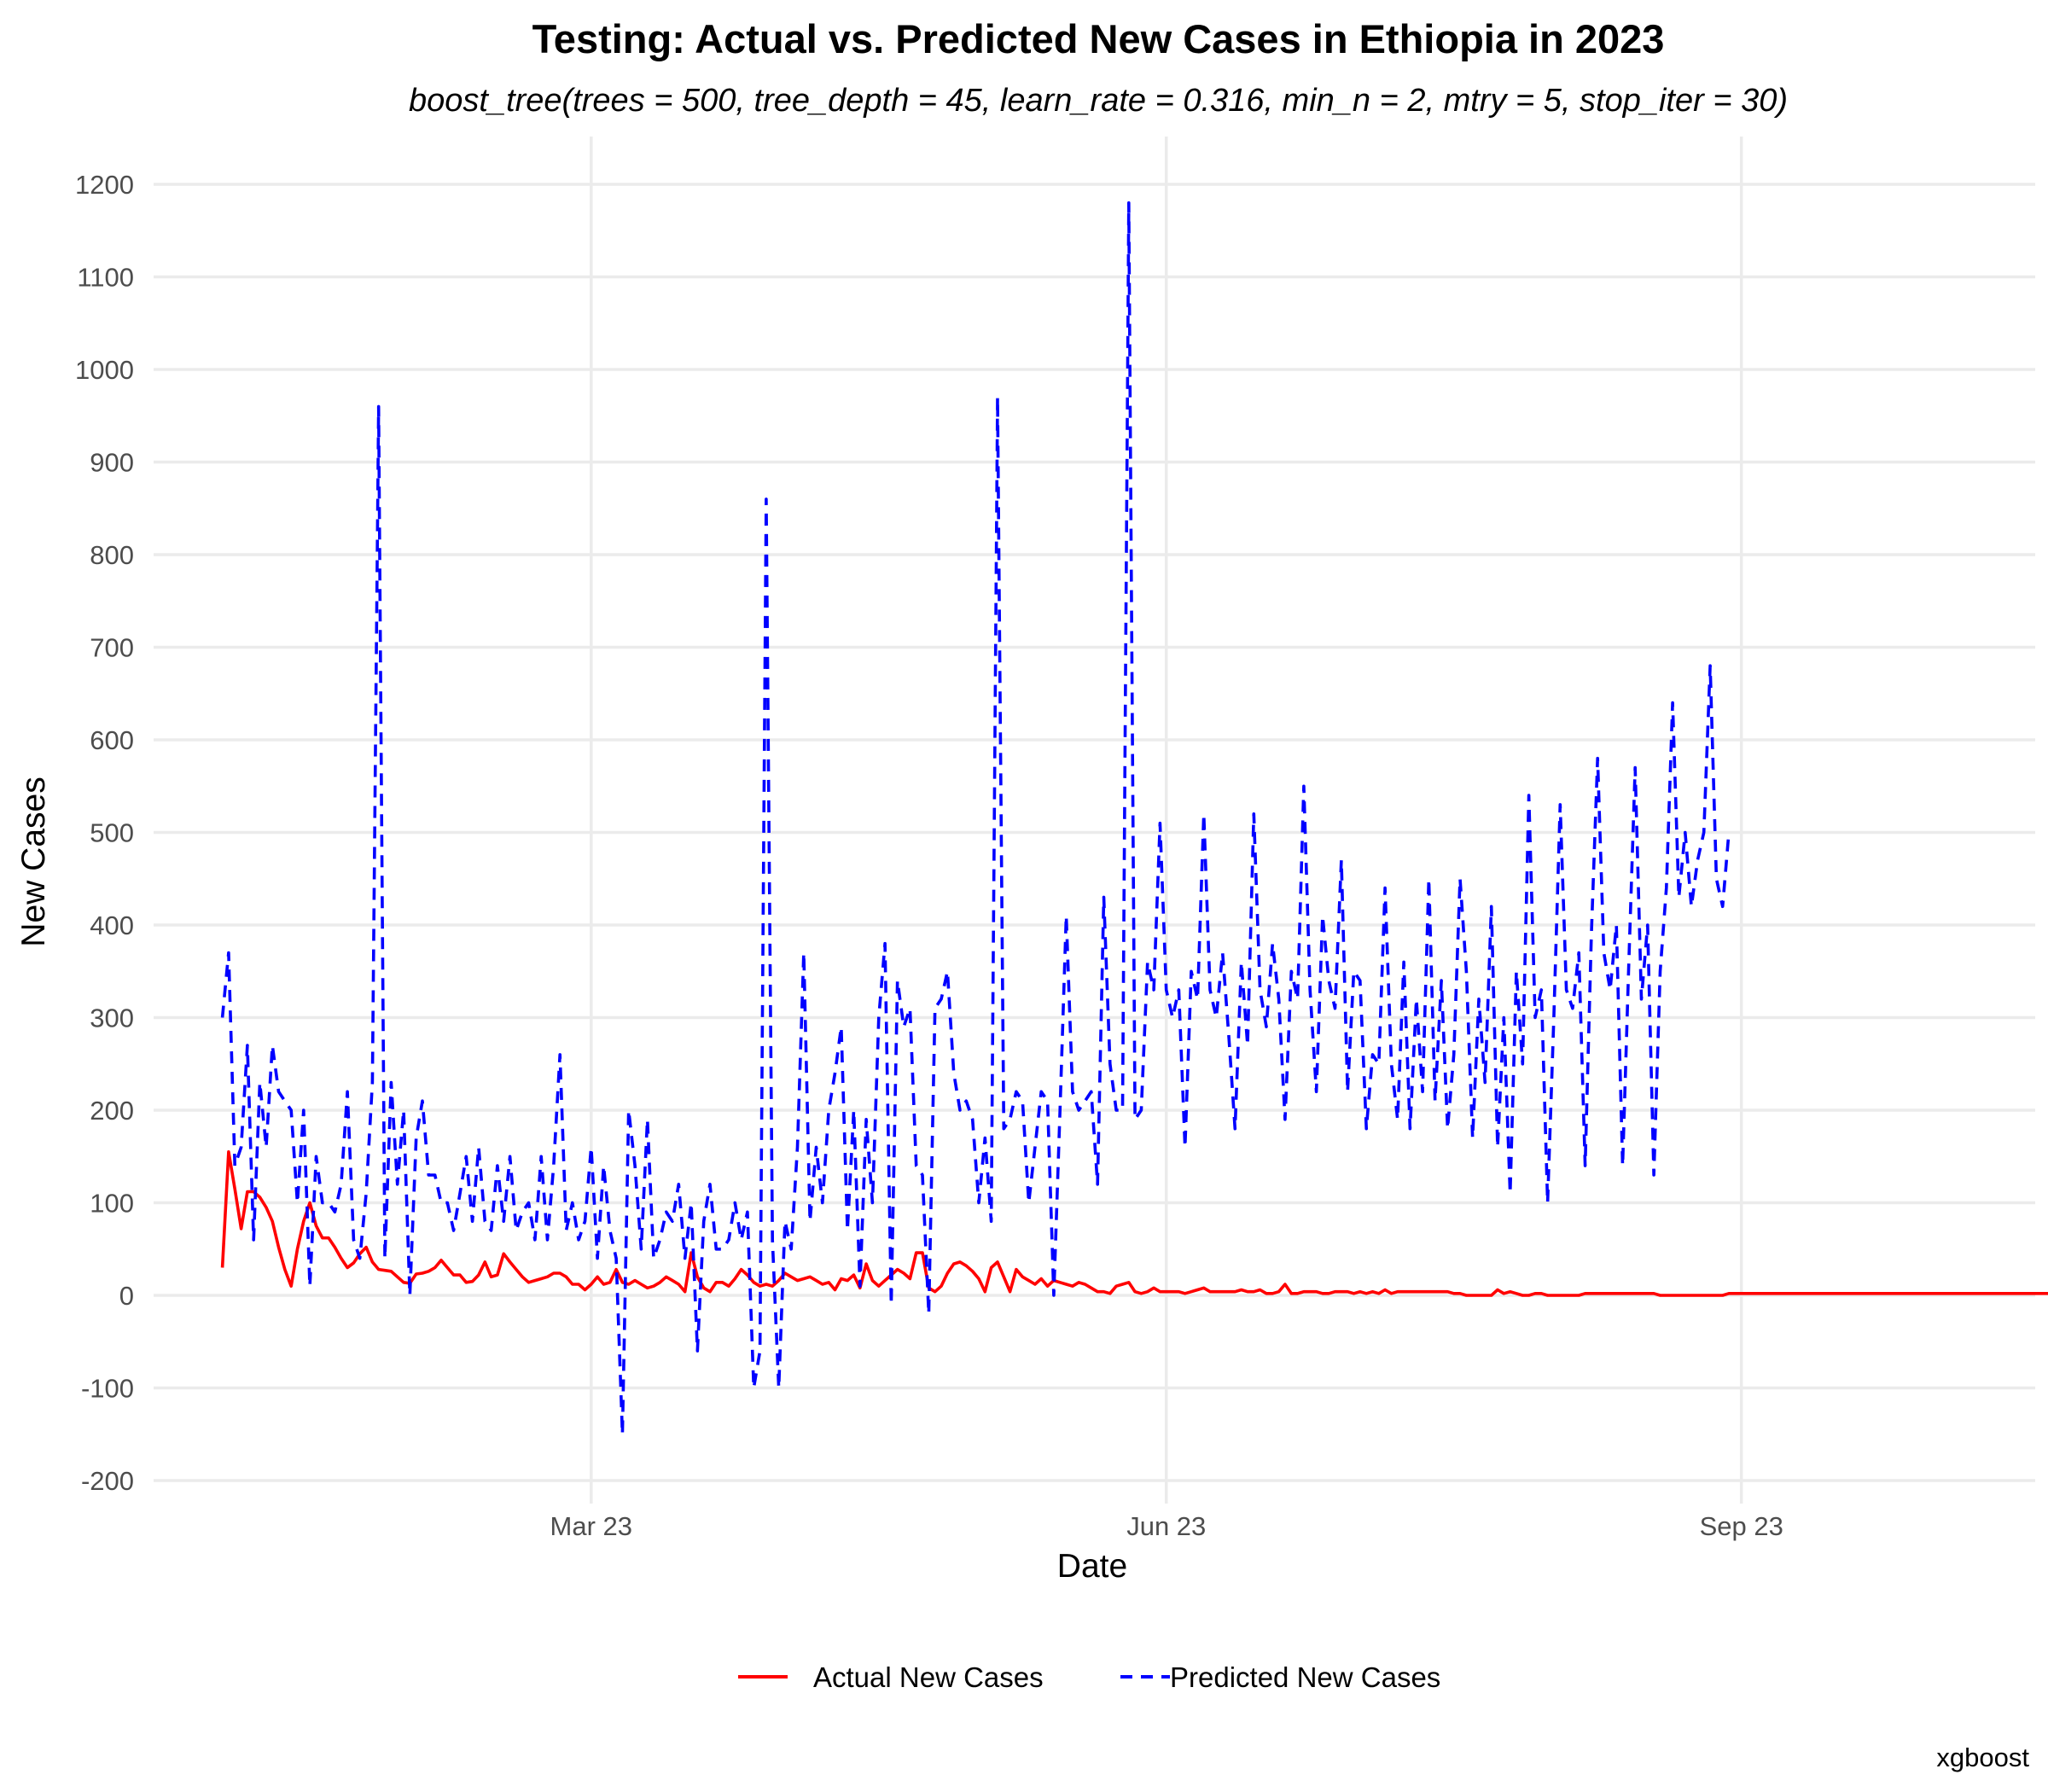 This screenshot has height=1792, width=2048. I want to click on y-tick-label: 800, so click(112, 555).